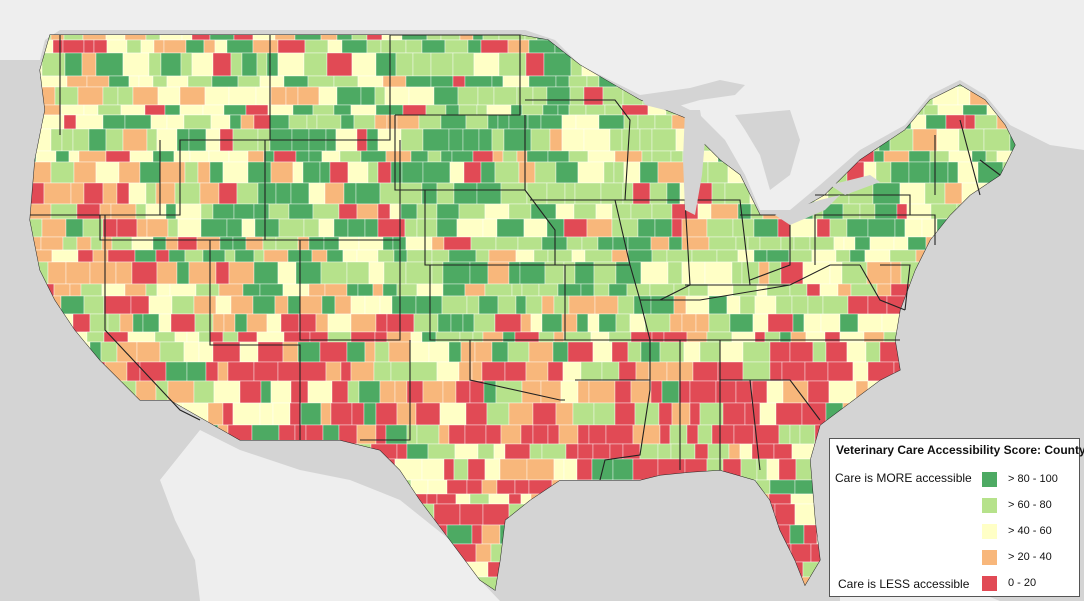 Image resolution: width=1084 pixels, height=601 pixels. What do you see at coordinates (1029, 480) in the screenshot?
I see `legend-item-80-100: > 80 - 100` at bounding box center [1029, 480].